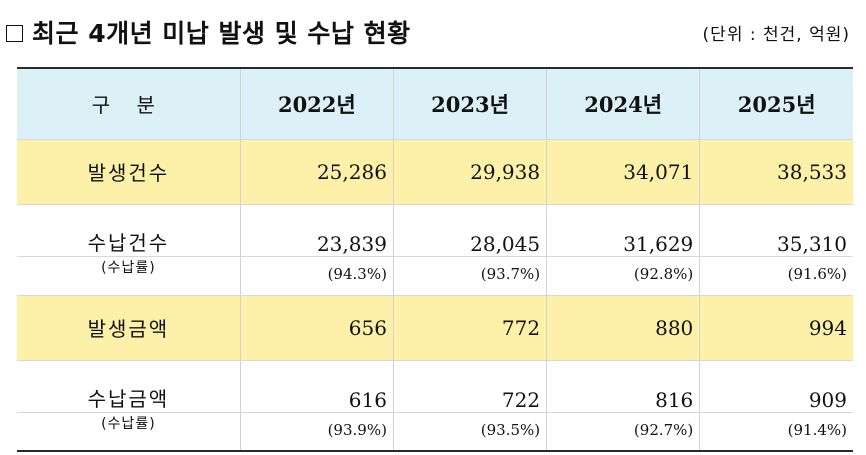 This screenshot has height=455, width=866. I want to click on row-label: 발생건수, so click(129, 171).